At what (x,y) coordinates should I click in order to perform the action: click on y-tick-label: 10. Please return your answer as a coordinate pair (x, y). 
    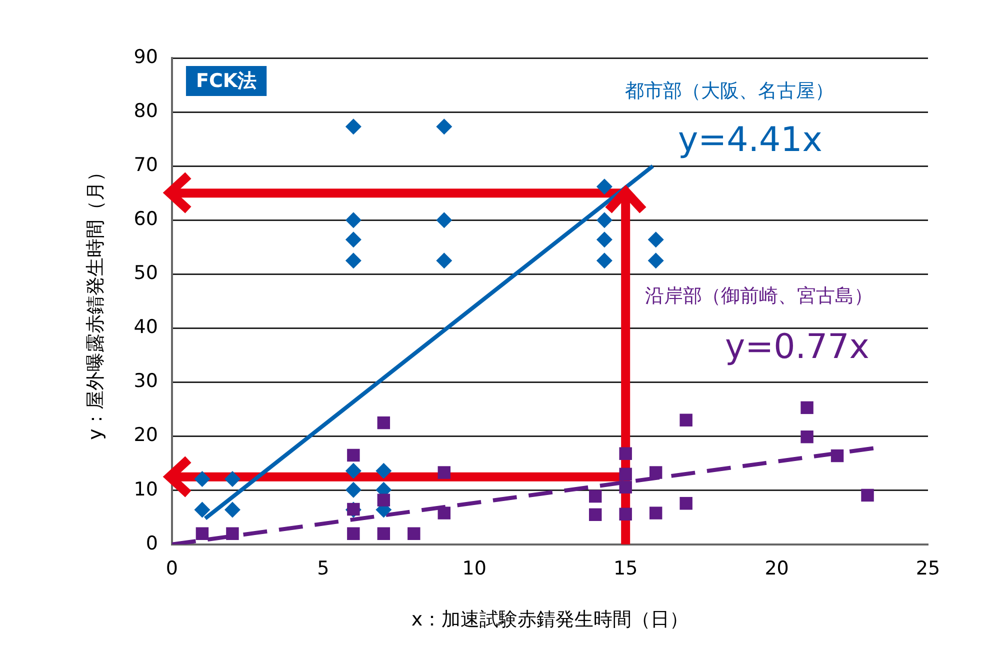
    Looking at the image, I should click on (146, 489).